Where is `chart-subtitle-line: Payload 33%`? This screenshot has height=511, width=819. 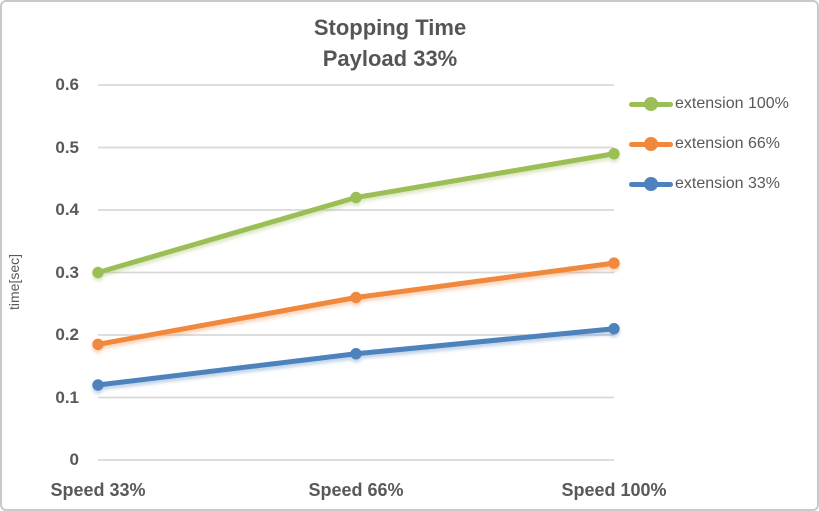 chart-subtitle-line: Payload 33% is located at coordinates (390, 58).